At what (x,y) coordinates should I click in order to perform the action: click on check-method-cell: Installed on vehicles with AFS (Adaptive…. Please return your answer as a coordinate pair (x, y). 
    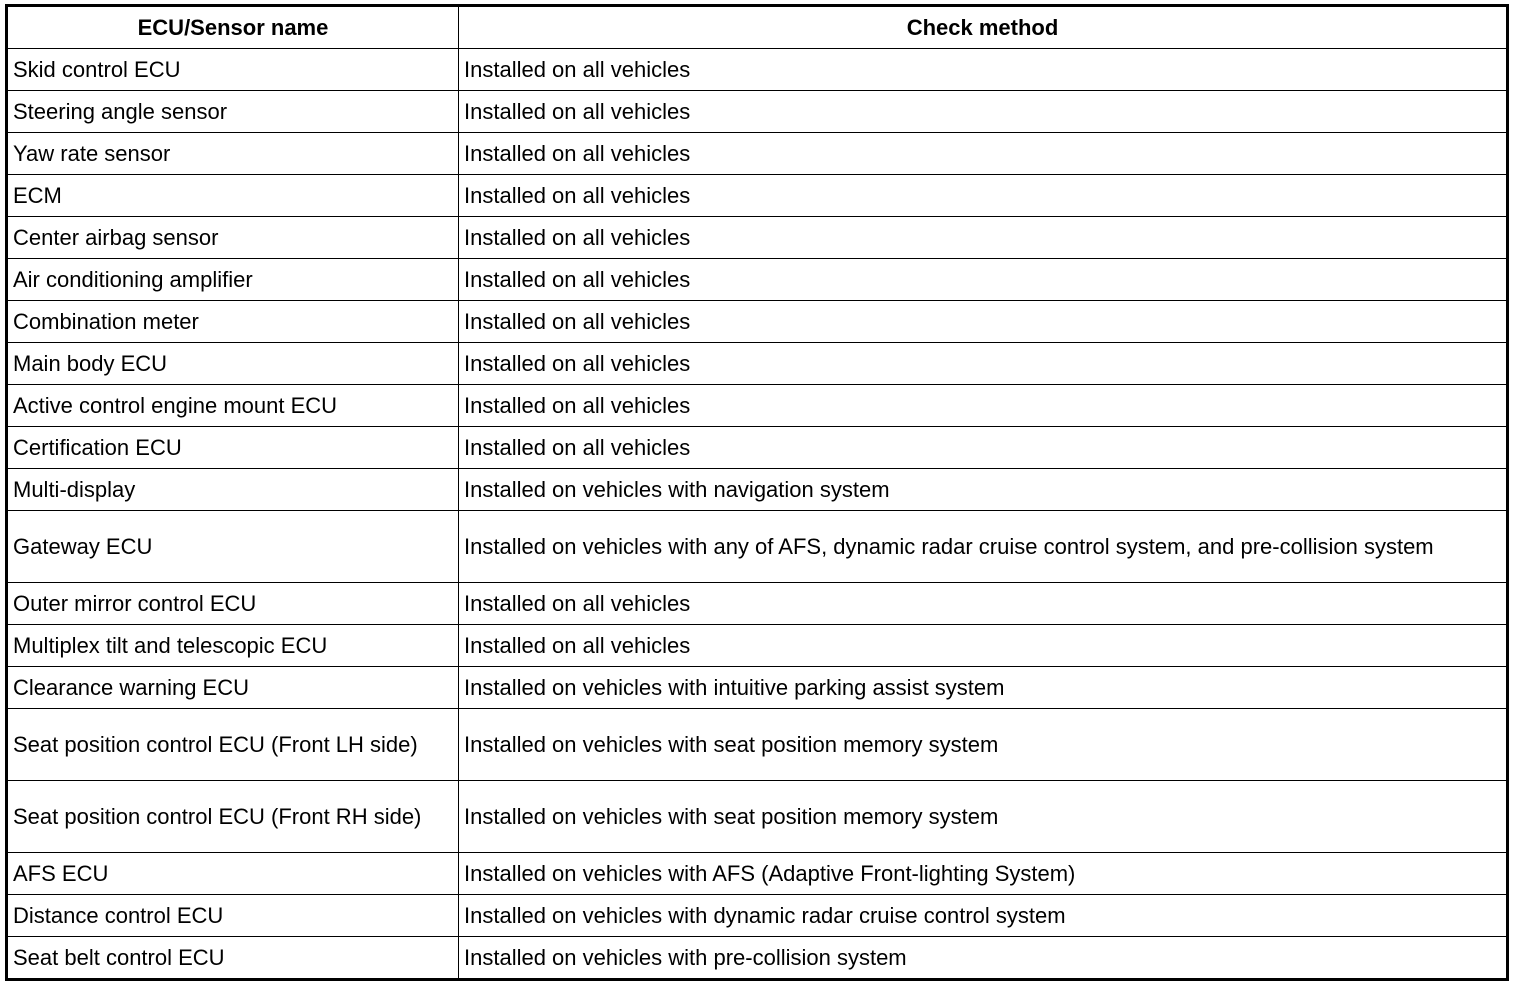
    Looking at the image, I should click on (983, 873).